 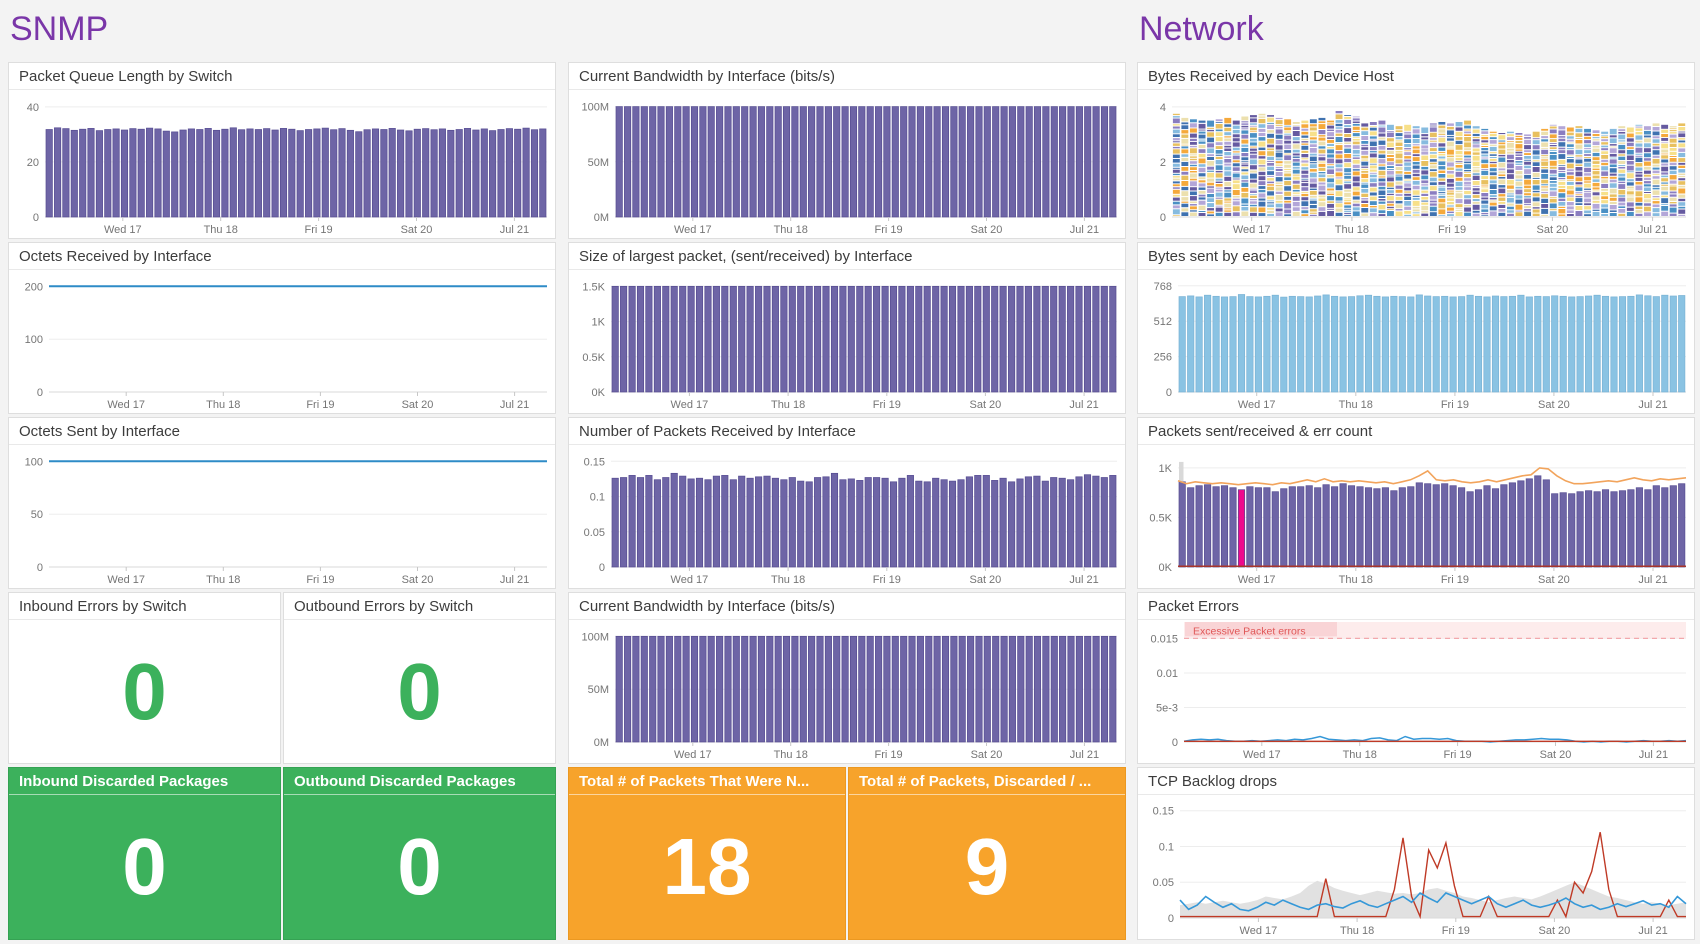 What do you see at coordinates (37, 515) in the screenshot?
I see `svg-text: 50` at bounding box center [37, 515].